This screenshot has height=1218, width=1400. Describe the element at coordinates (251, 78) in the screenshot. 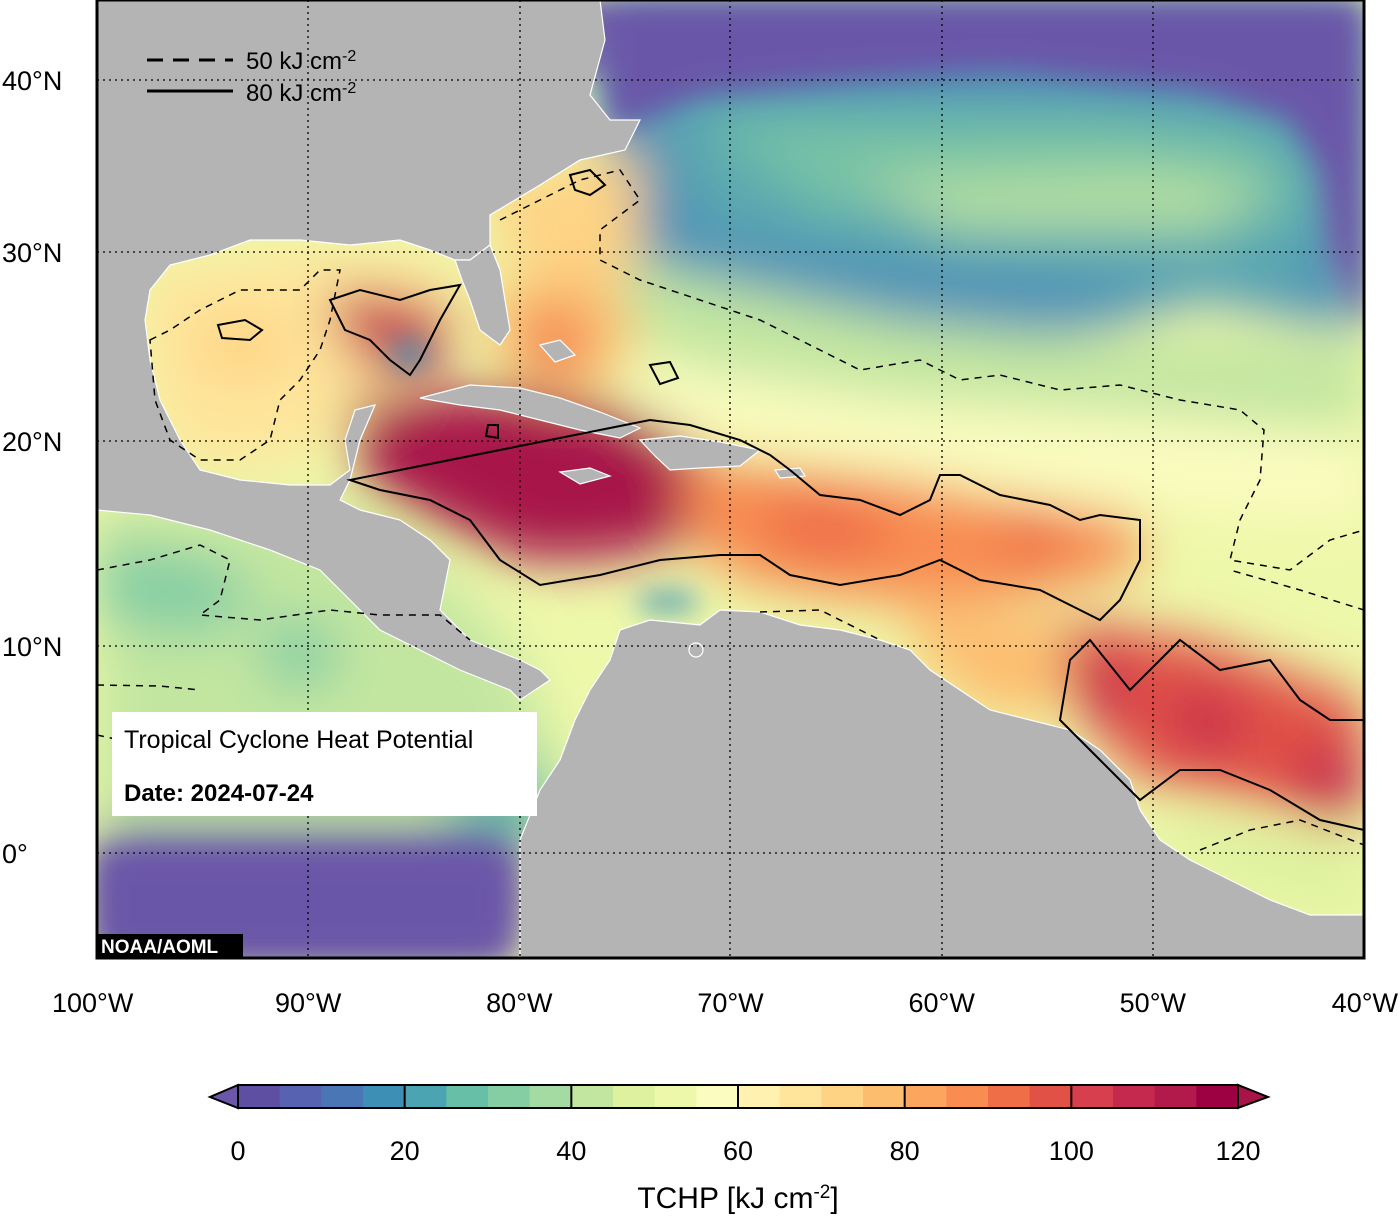

I see `contour-legend: 50 kJ cm-2 80 kJ cm-2` at that location.